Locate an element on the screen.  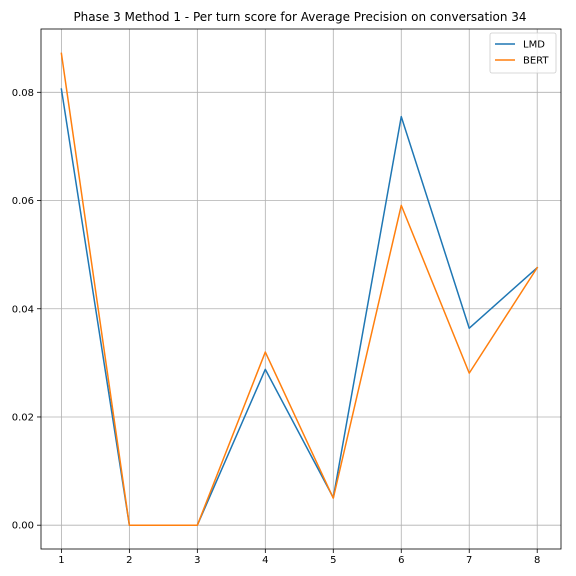
x-tick-label: 6 is located at coordinates (401, 560).